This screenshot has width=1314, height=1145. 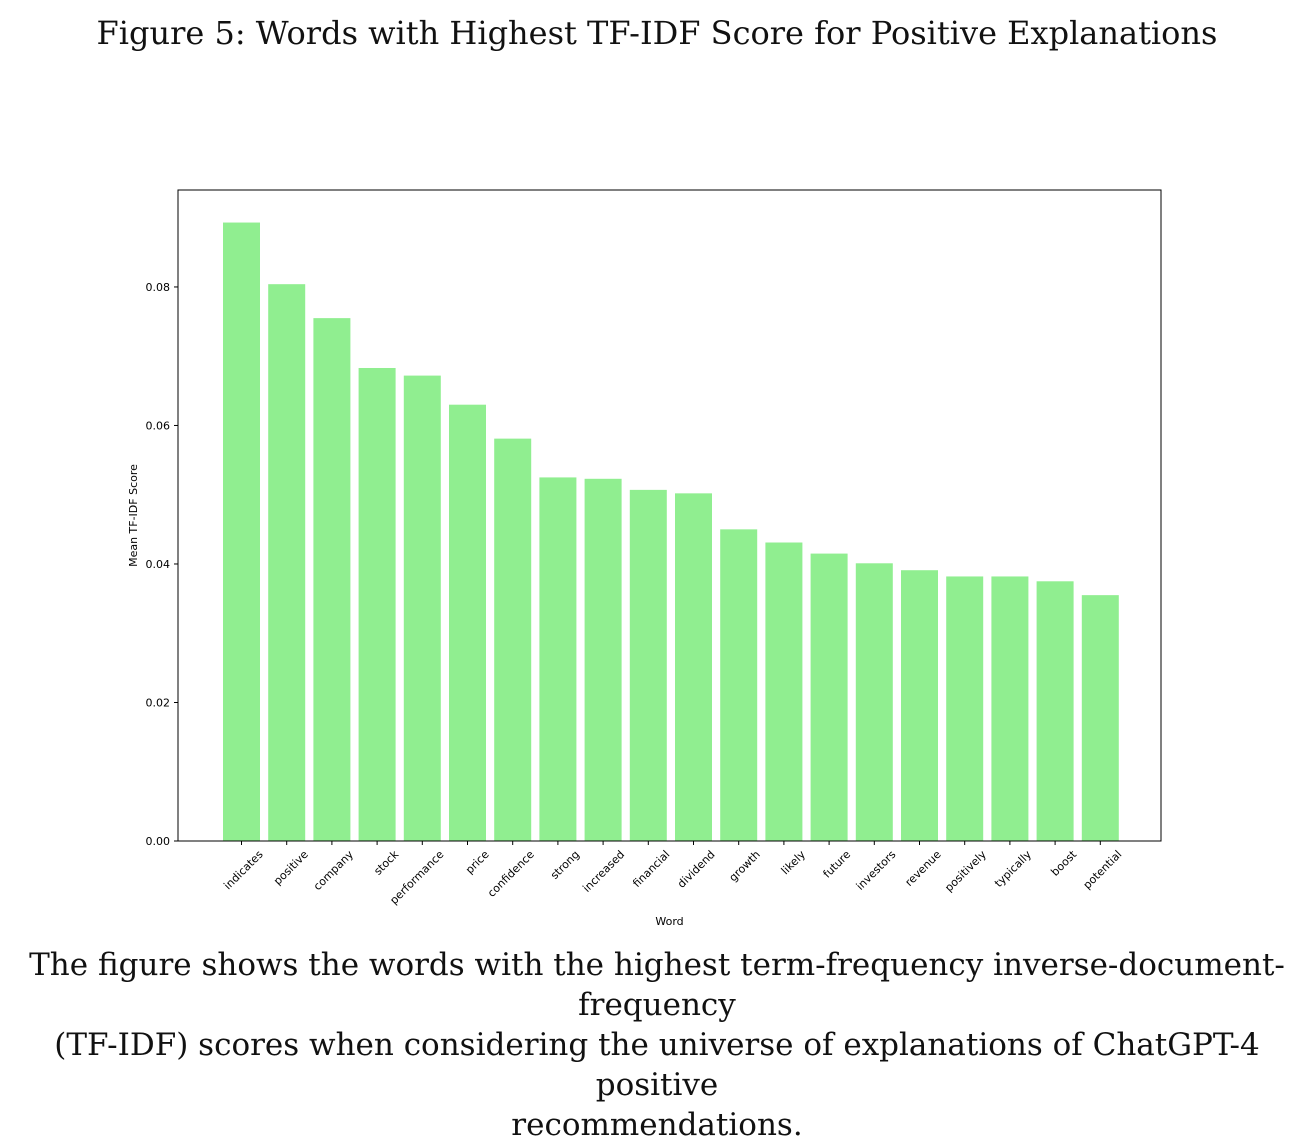 I want to click on bar-price, so click(x=467, y=622).